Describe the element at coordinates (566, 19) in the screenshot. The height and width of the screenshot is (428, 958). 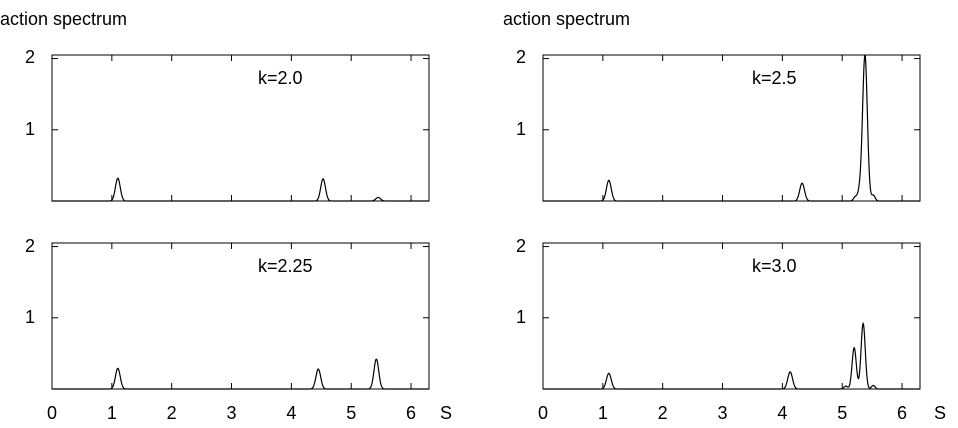
I see `column-title-right: action spectrum` at that location.